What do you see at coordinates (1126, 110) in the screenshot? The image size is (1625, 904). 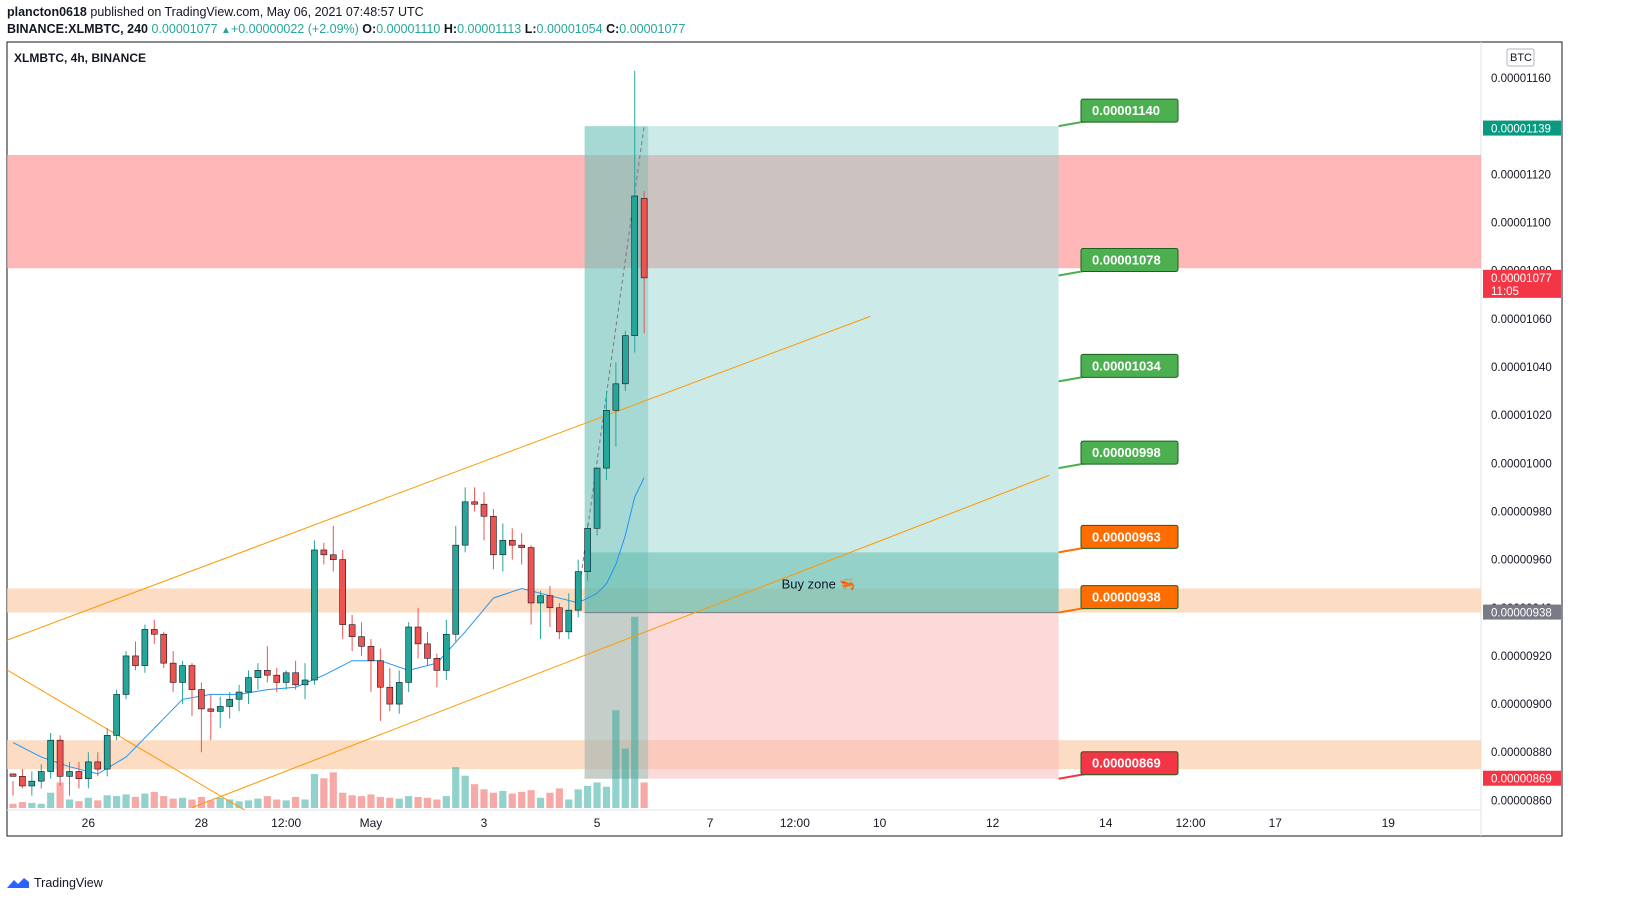 I see `target-label: 0.00001140` at bounding box center [1126, 110].